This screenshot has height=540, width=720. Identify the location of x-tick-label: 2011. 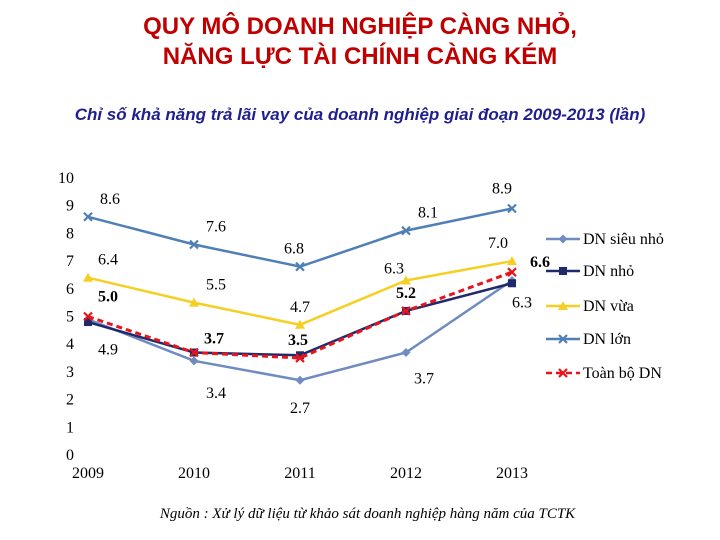
(299, 473).